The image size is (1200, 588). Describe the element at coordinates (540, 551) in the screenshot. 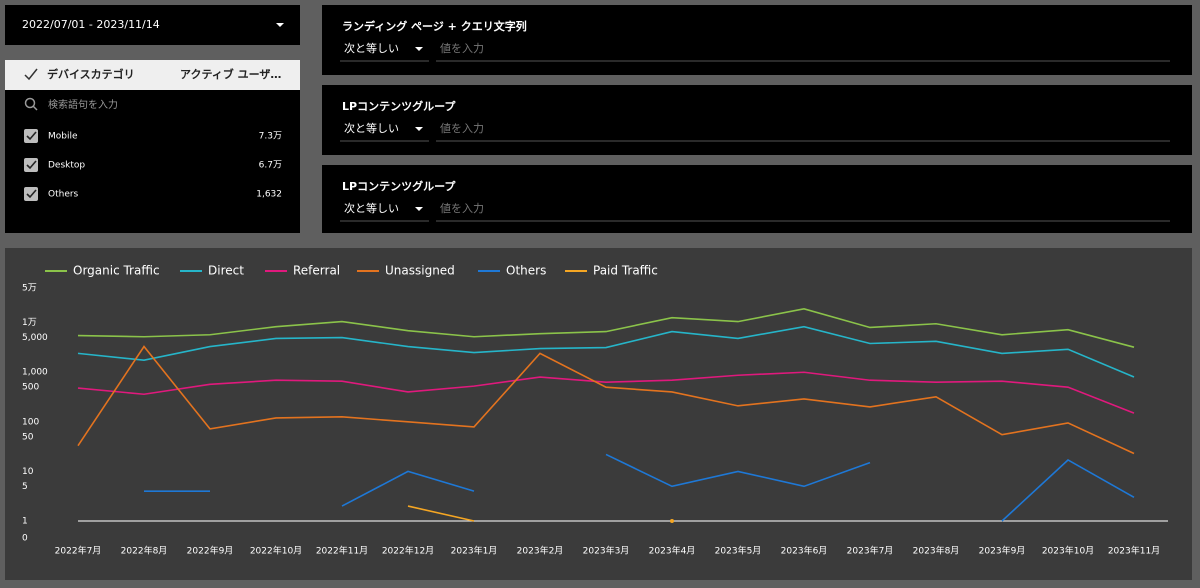

I see `x-tick-label: 2023年2月` at that location.